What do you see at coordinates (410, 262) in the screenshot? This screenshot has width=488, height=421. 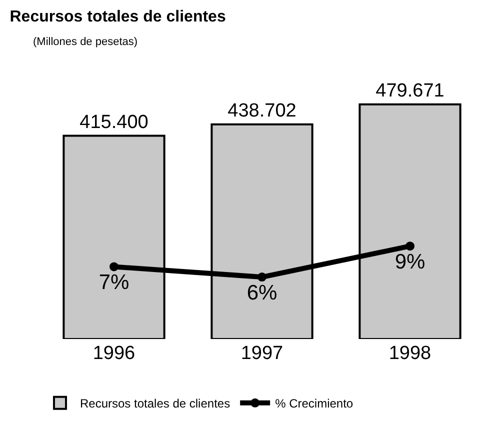 I see `data-label: 9%` at bounding box center [410, 262].